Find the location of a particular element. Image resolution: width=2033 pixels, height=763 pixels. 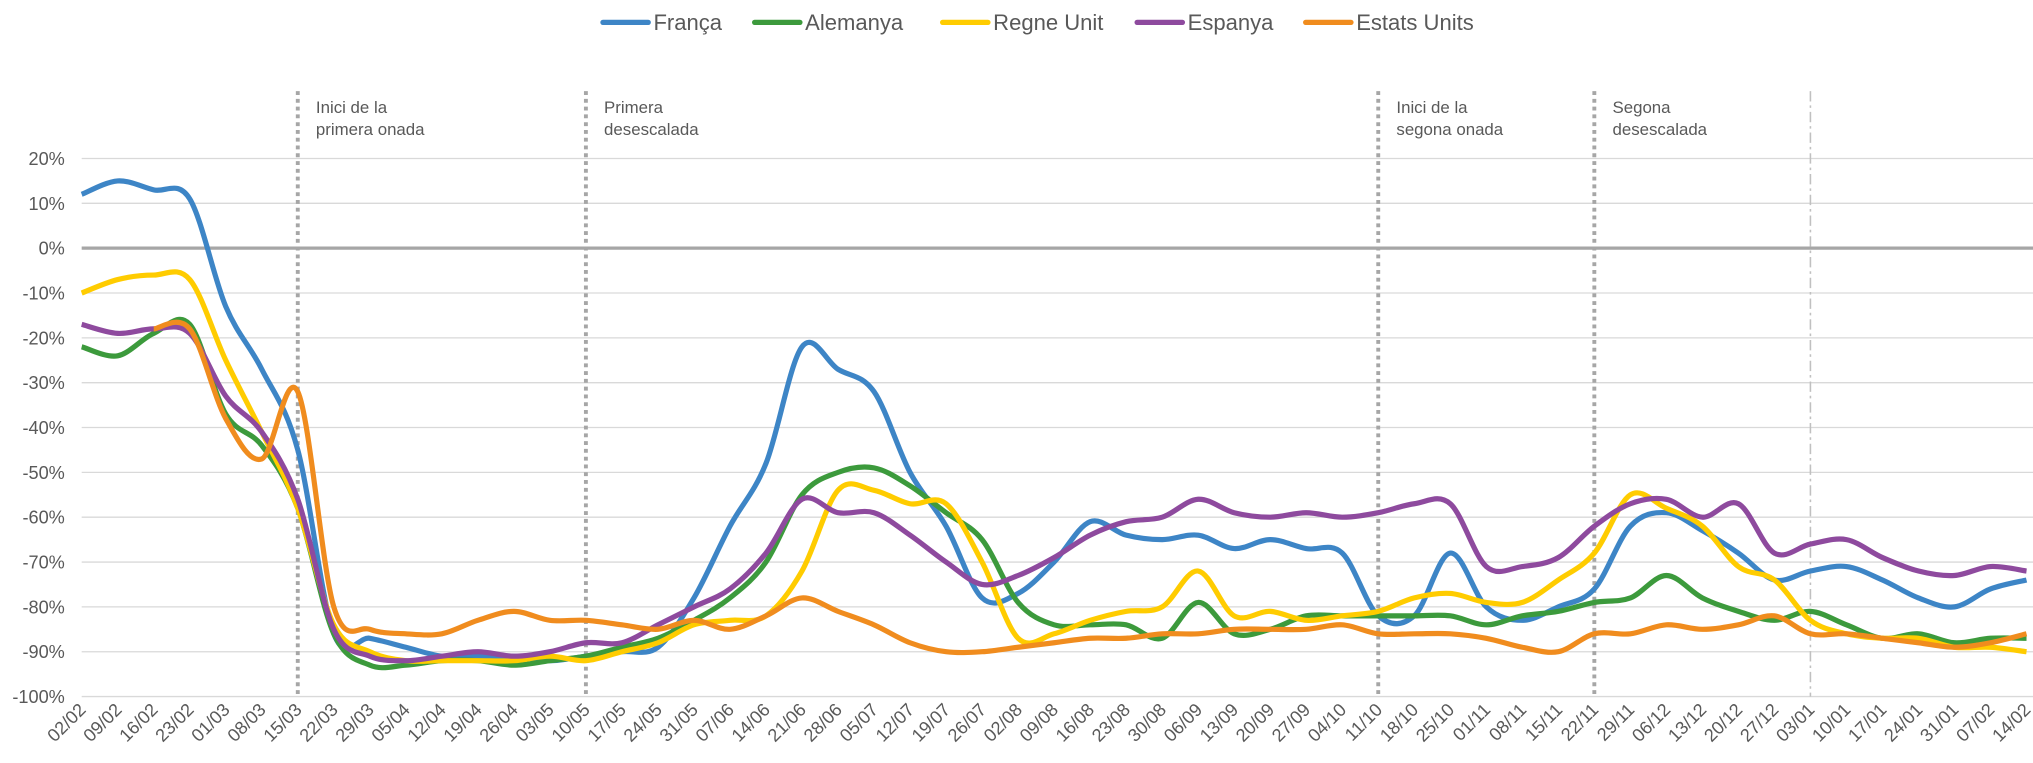

x-tick-label: 12/04 is located at coordinates (427, 723).